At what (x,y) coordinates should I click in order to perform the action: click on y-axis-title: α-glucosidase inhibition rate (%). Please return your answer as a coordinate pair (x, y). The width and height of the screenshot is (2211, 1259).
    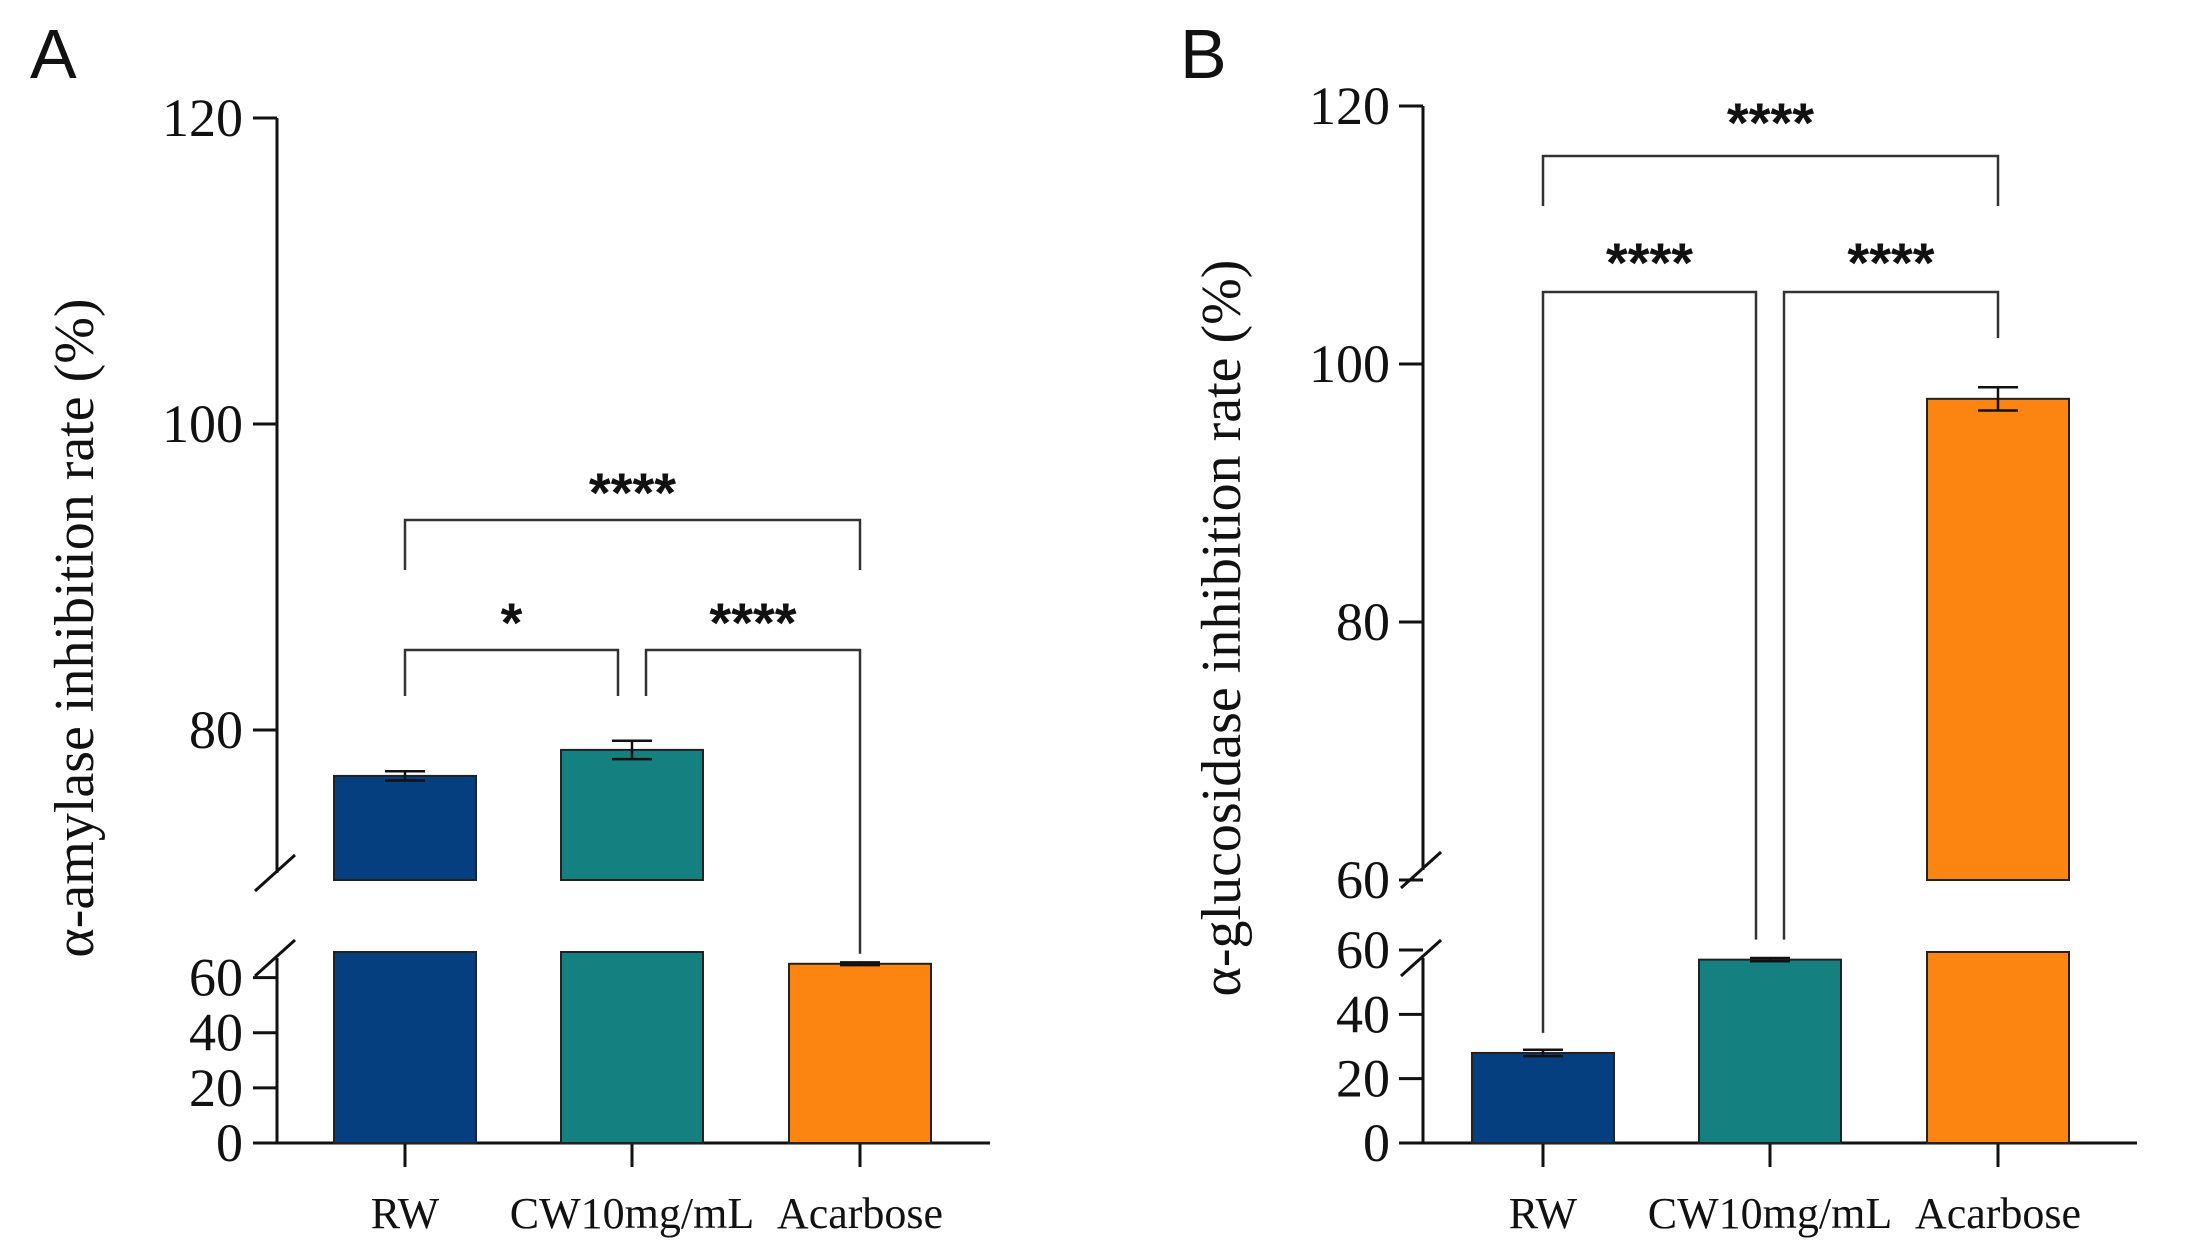
    Looking at the image, I should click on (1222, 628).